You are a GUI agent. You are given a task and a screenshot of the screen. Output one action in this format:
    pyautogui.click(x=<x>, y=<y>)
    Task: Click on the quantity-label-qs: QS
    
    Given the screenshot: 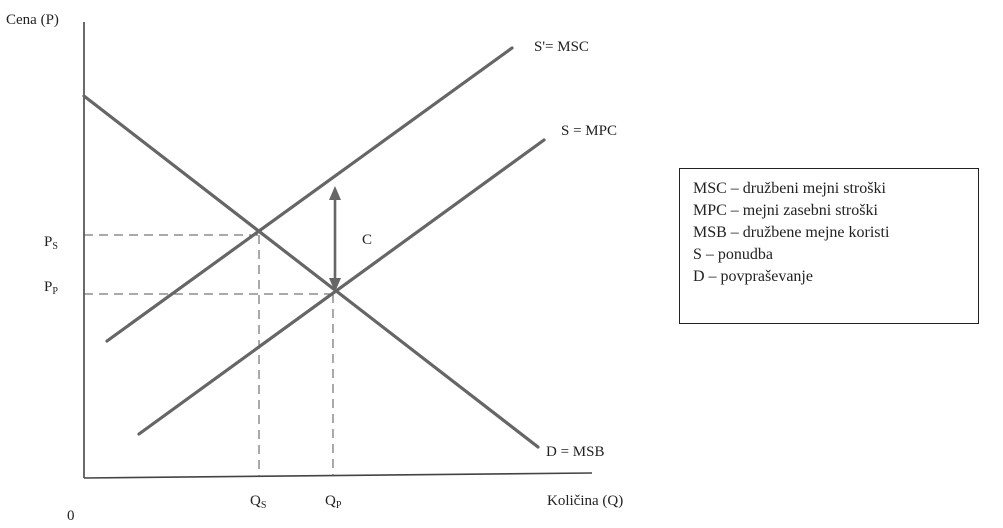 What is the action you would take?
    pyautogui.click(x=258, y=502)
    